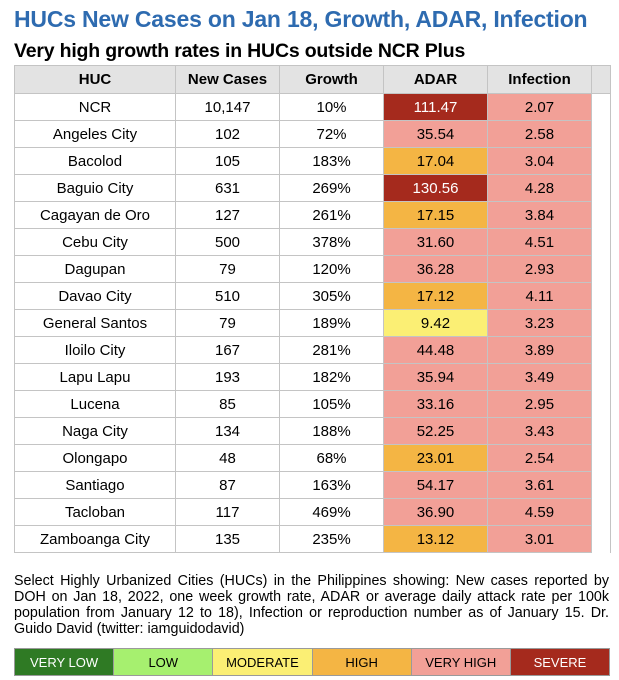 The image size is (619, 680). What do you see at coordinates (435, 188) in the screenshot?
I see `cell-adar: 130.56` at bounding box center [435, 188].